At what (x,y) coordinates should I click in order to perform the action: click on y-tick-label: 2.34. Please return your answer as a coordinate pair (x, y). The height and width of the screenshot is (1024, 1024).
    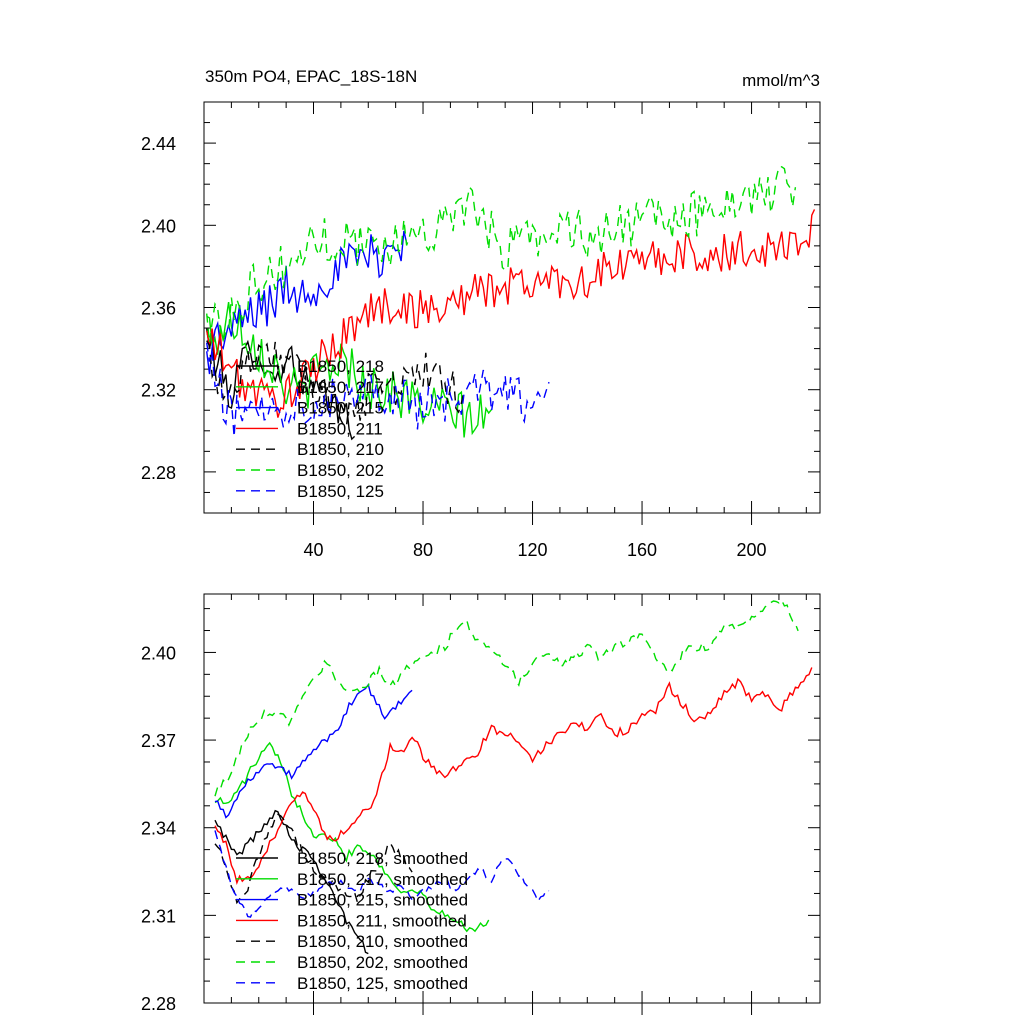
    Looking at the image, I should click on (158, 829).